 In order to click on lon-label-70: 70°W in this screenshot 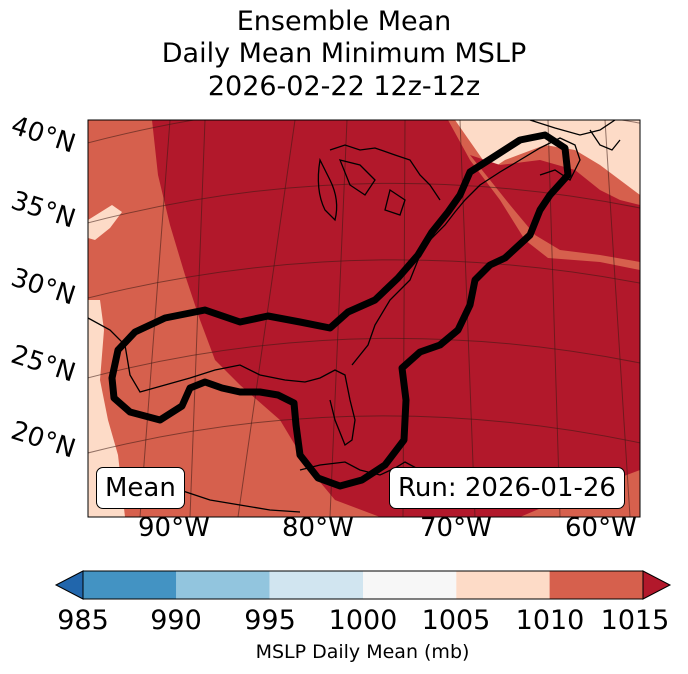, I will do `click(456, 528)`.